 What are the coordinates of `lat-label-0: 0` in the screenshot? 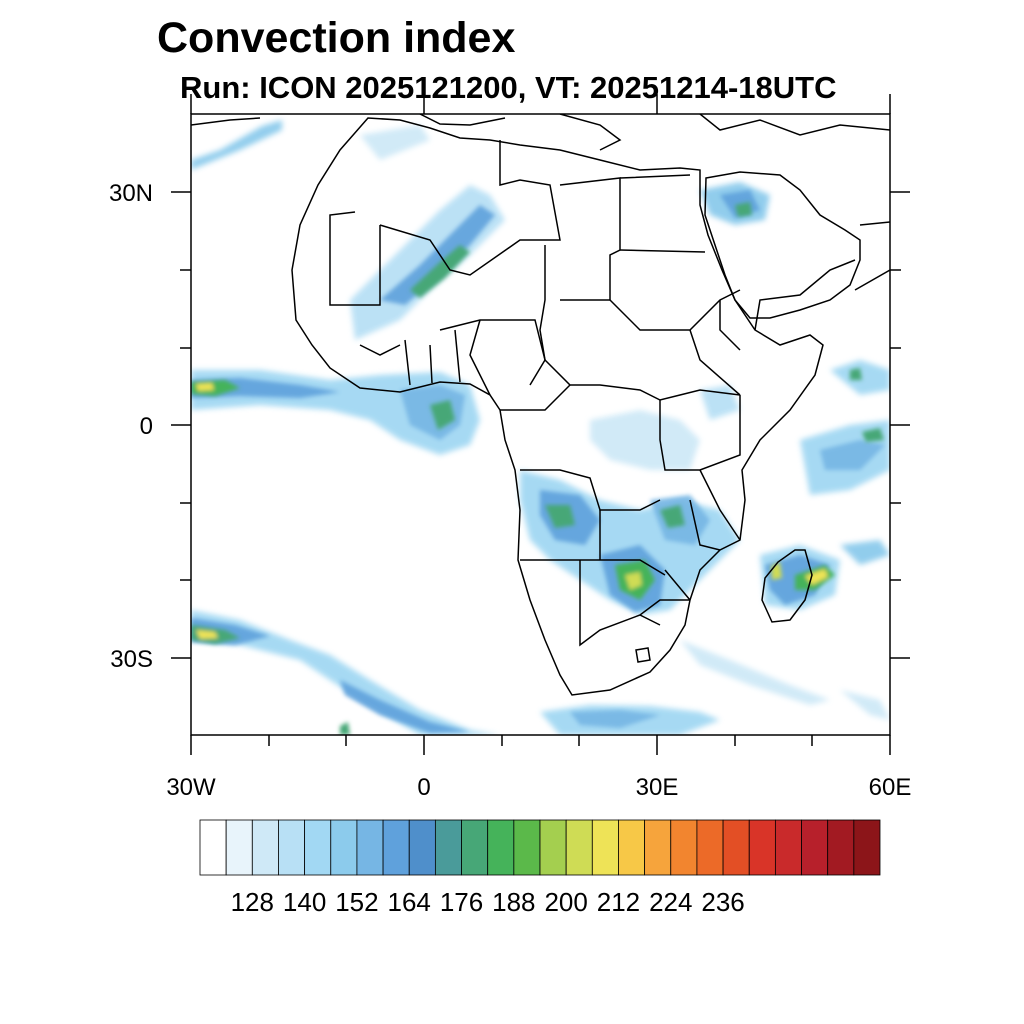 It's located at (146, 426).